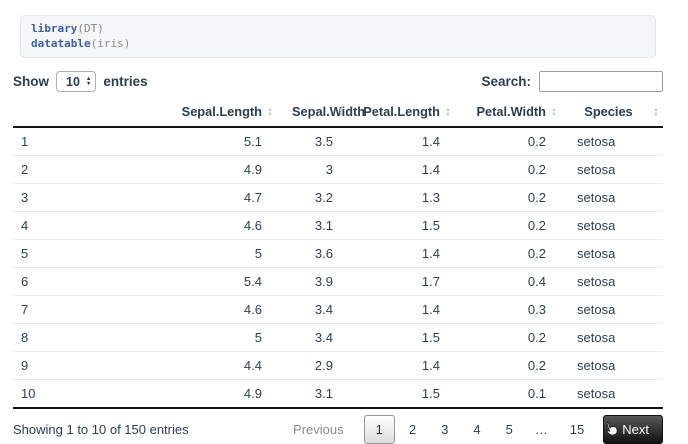 Image resolution: width=688 pixels, height=444 pixels. I want to click on cell-sepal.length: 4.6, so click(186, 225).